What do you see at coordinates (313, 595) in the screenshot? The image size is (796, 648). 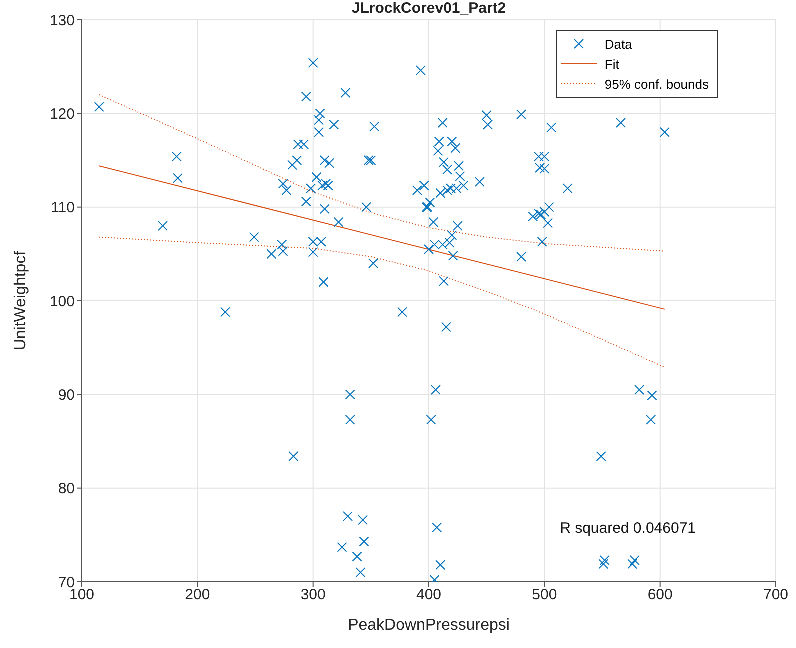 I see `x-tick-label: 300` at bounding box center [313, 595].